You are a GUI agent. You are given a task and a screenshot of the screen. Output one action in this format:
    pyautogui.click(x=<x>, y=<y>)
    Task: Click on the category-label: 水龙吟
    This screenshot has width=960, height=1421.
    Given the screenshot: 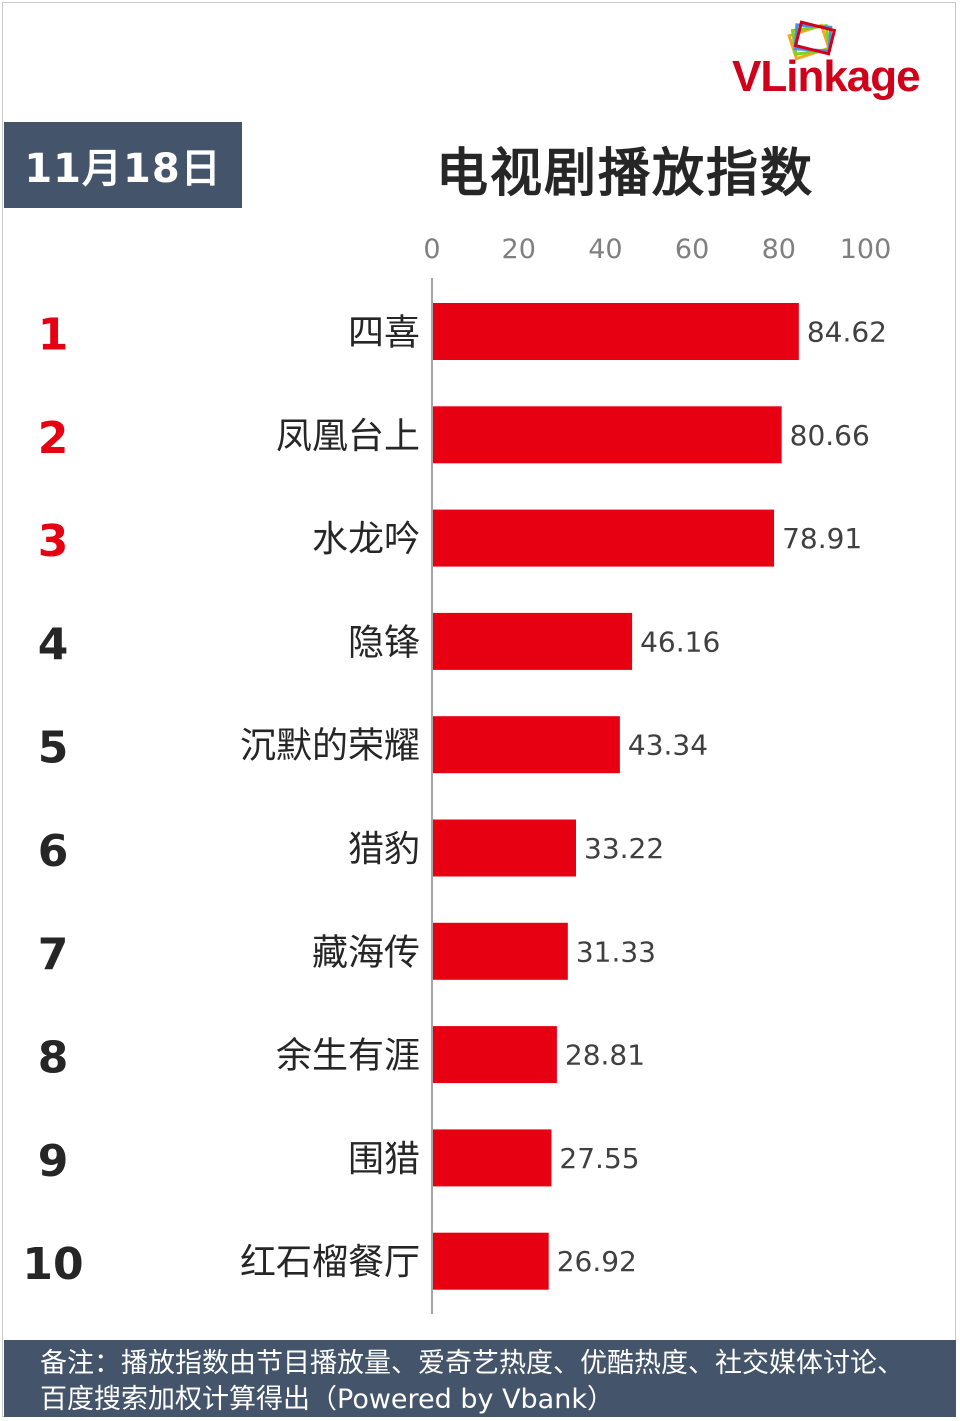 What is the action you would take?
    pyautogui.click(x=366, y=539)
    